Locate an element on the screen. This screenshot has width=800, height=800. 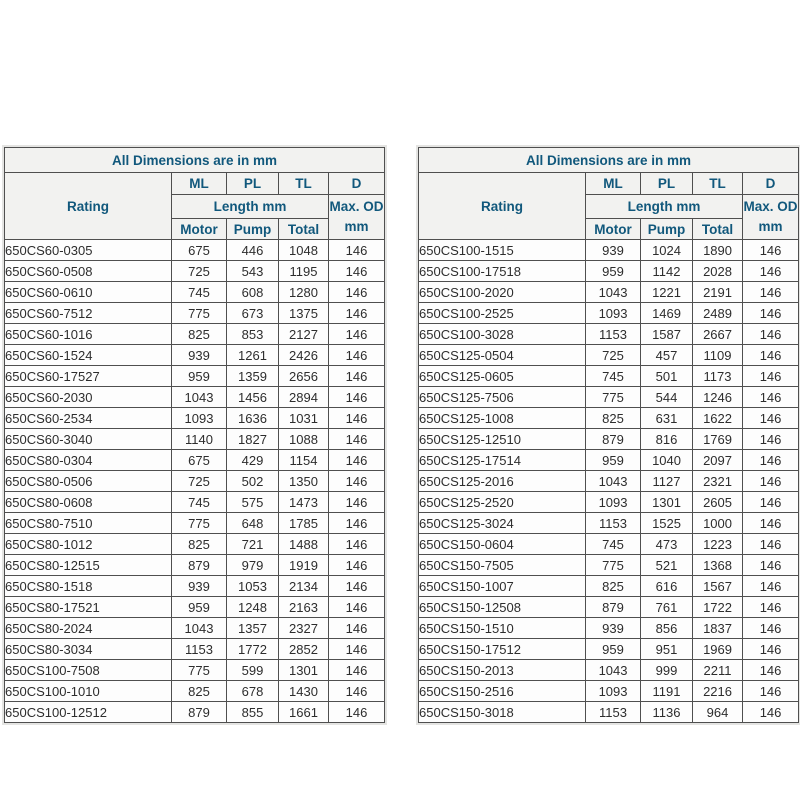
rating-cell: 650CS80-2024 is located at coordinates (88, 628).